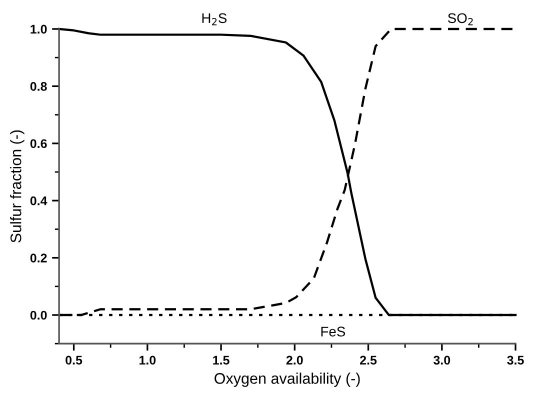 The width and height of the screenshot is (537, 414). I want to click on x-tick-label: 3.0, so click(442, 360).